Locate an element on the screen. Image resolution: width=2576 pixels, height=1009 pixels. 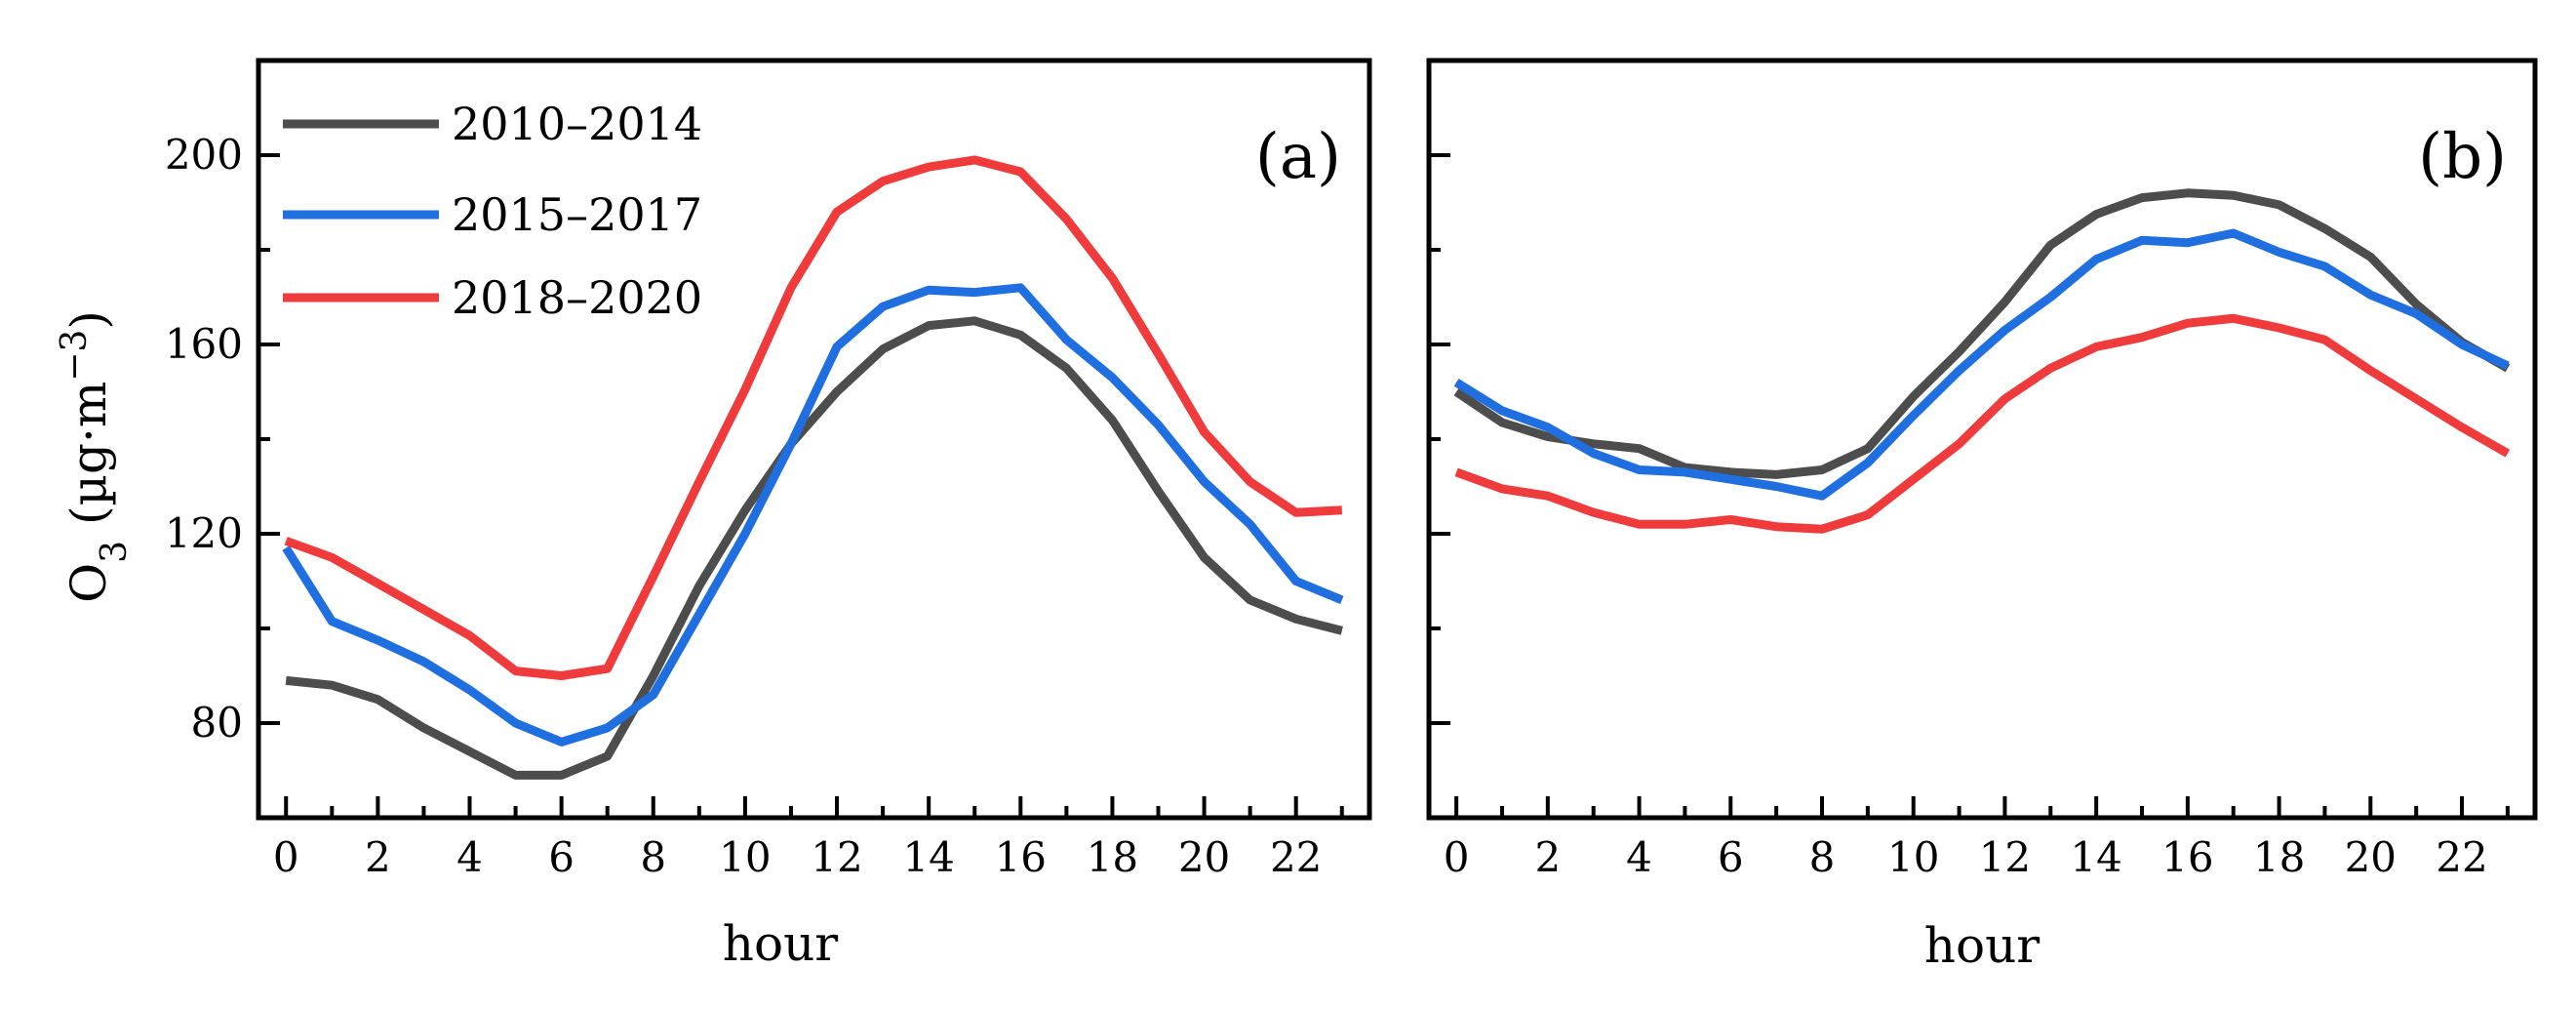
panel-b-x-tick-label-12: 12 is located at coordinates (2005, 857).